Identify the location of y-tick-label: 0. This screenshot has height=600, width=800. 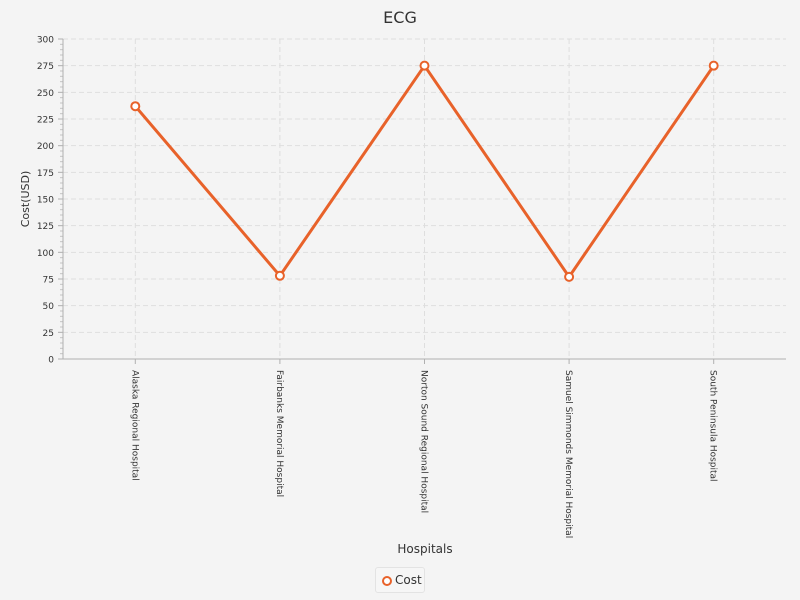
(51, 361).